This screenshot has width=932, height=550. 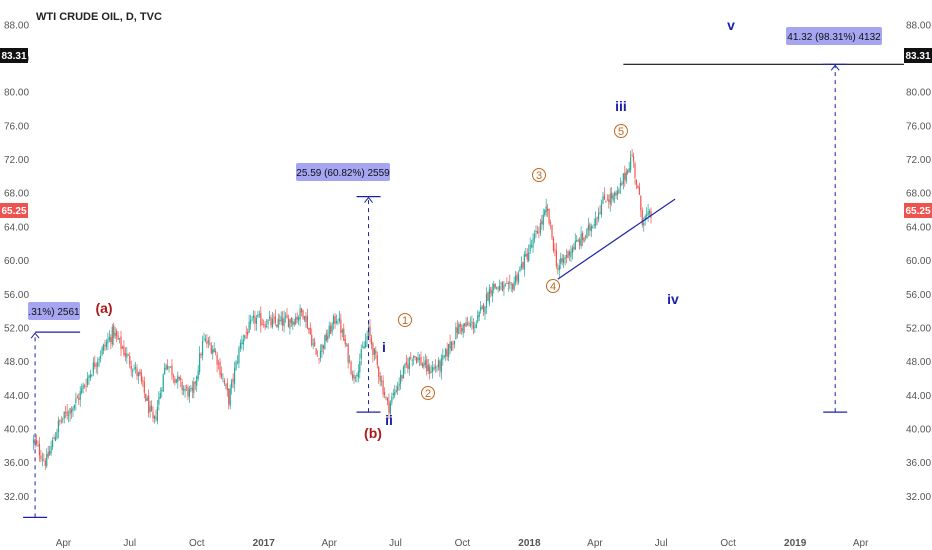 What do you see at coordinates (103, 308) in the screenshot?
I see `wave-label-a: (a)` at bounding box center [103, 308].